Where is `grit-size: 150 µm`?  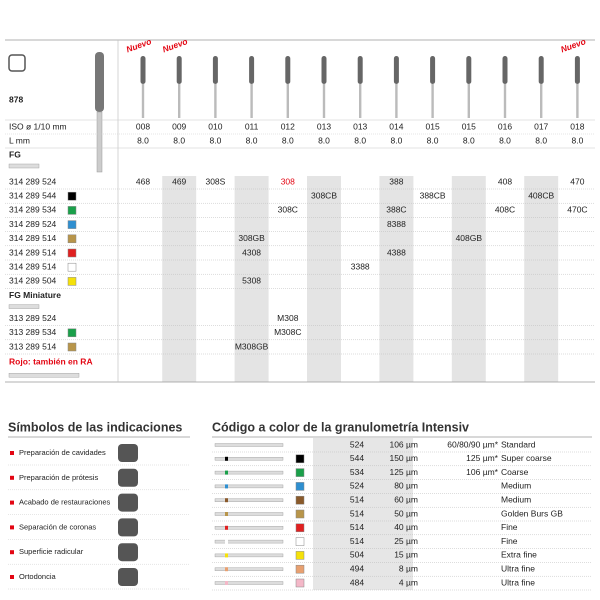 grit-size: 150 µm is located at coordinates (403, 458).